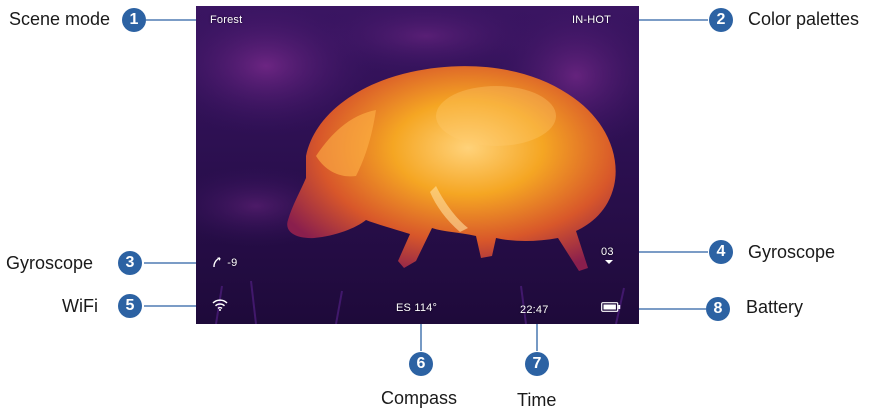  Describe the element at coordinates (592, 20) in the screenshot. I see `color-palette-text: IN-HOT` at that location.